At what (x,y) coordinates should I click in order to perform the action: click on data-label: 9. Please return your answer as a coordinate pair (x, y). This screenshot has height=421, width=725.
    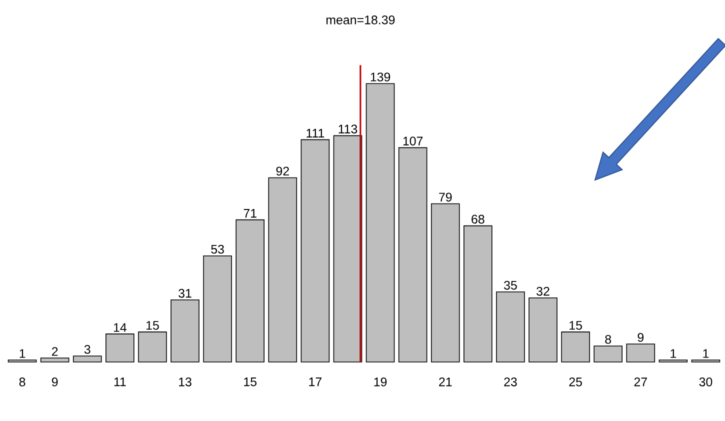
    Looking at the image, I should click on (641, 337).